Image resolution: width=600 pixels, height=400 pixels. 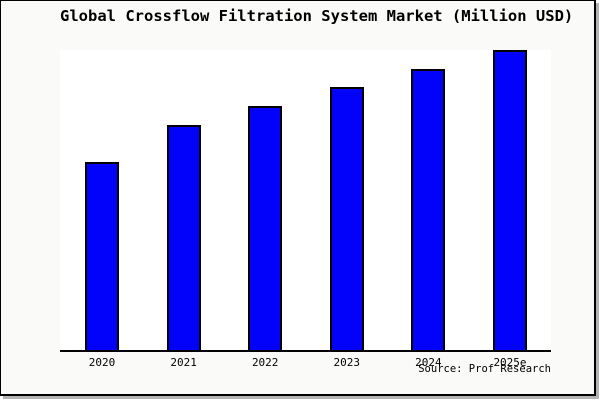 What do you see at coordinates (183, 362) in the screenshot?
I see `x-tick-label-2021: 2021` at bounding box center [183, 362].